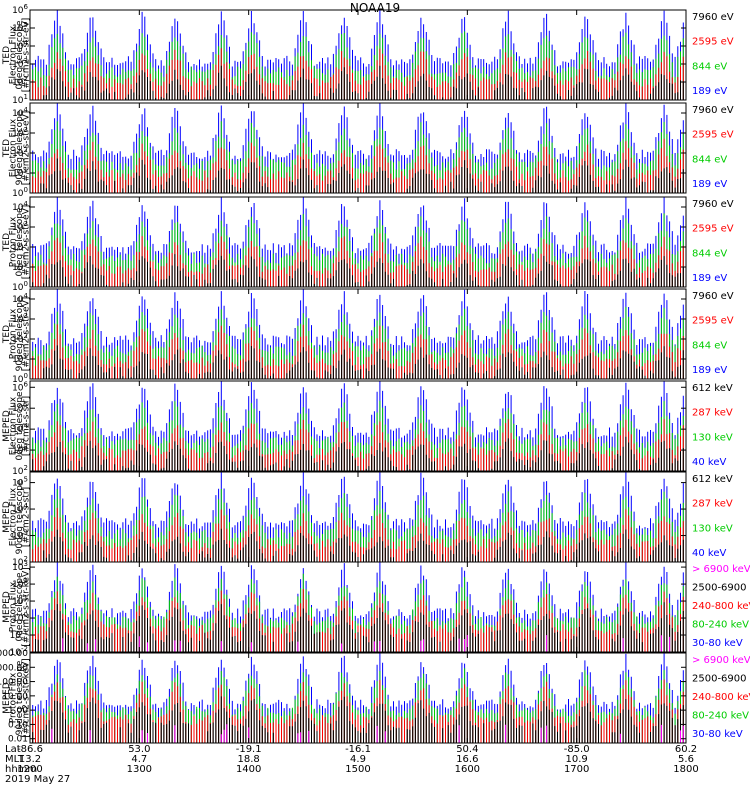 This screenshot has height=800, width=750. What do you see at coordinates (358, 749) in the screenshot?
I see `x-tick-label: -16.1` at bounding box center [358, 749].